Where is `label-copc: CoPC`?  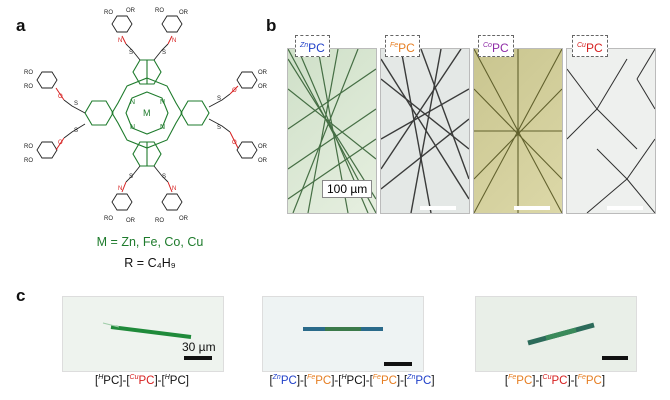
label-copc: CoPC is located at coordinates (496, 46).